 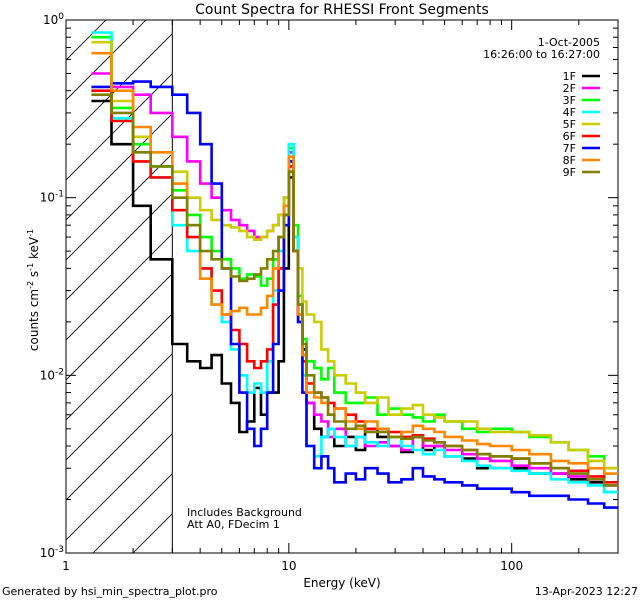 I want to click on legend-label-9f: 9F, so click(x=569, y=172).